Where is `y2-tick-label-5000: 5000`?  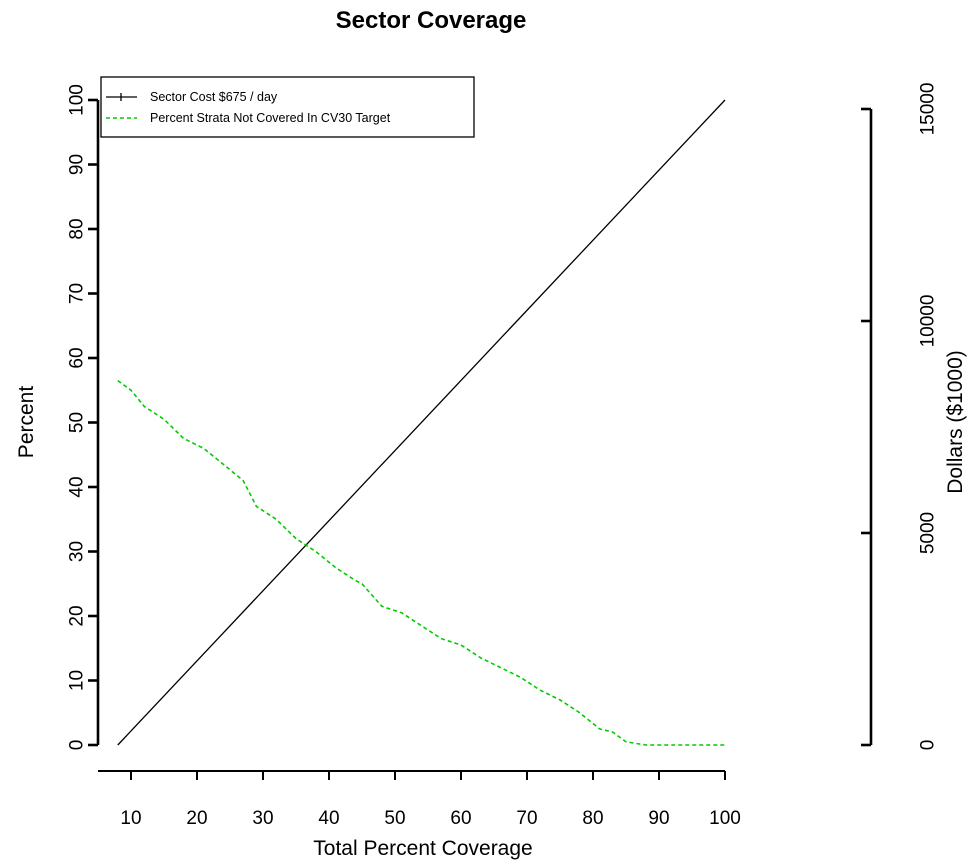 y2-tick-label-5000: 5000 is located at coordinates (928, 533).